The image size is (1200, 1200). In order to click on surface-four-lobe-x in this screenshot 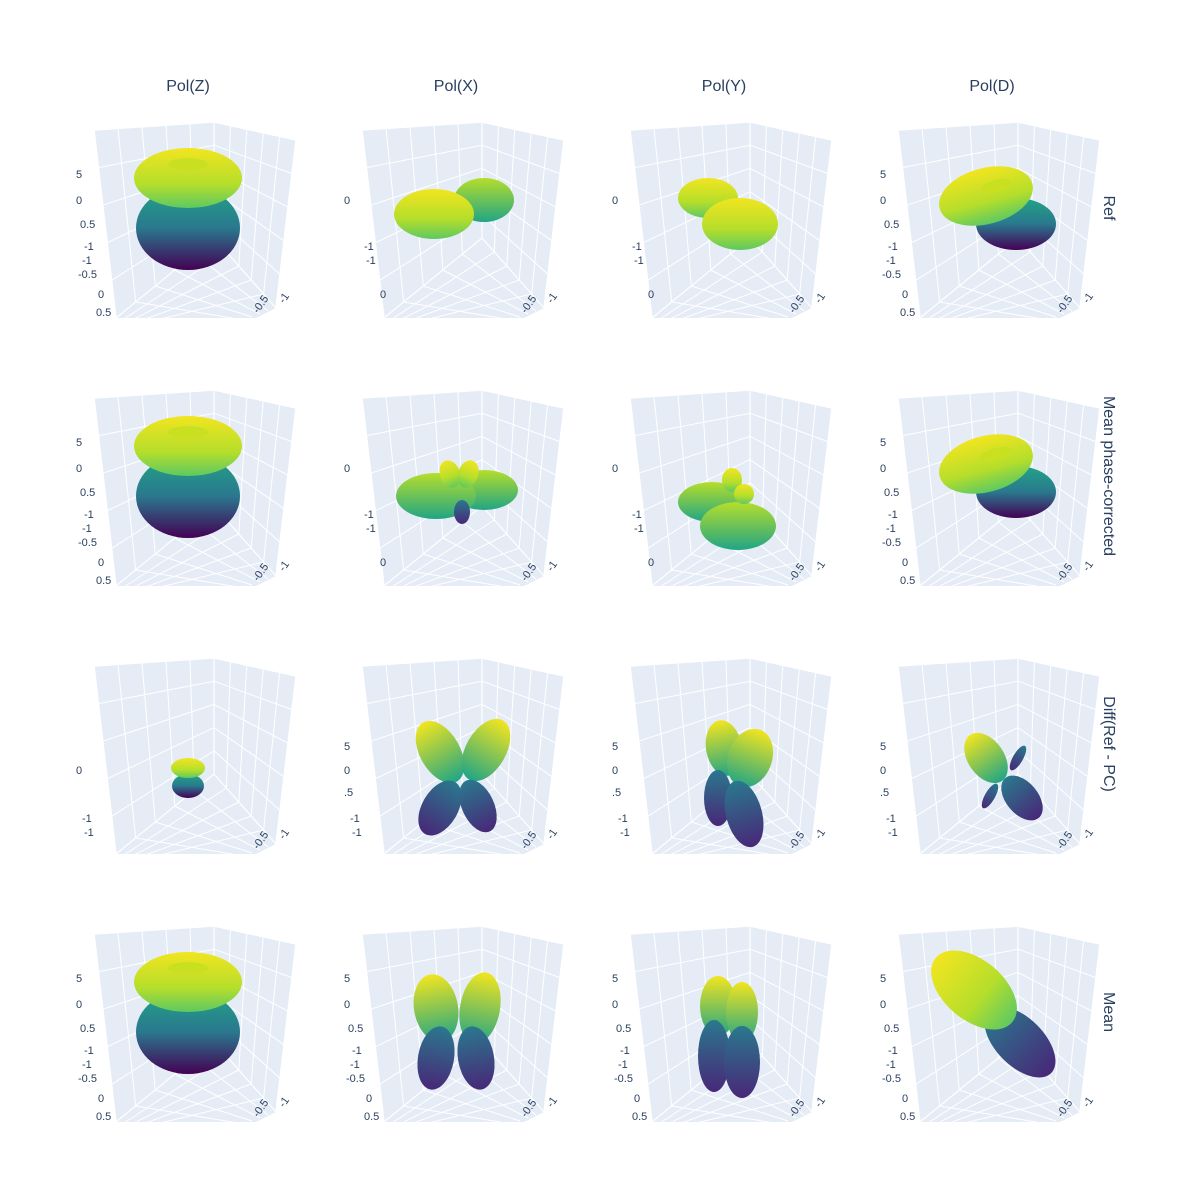, I will do `click(463, 777)`.